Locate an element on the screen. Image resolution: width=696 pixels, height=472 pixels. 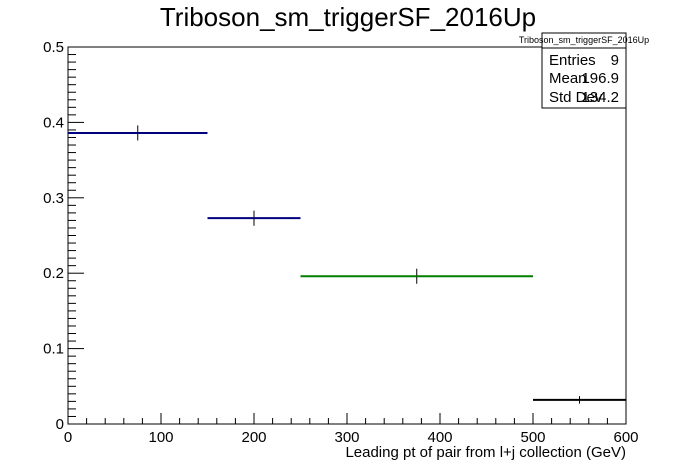
stats-entries-value: 9 is located at coordinates (615, 60).